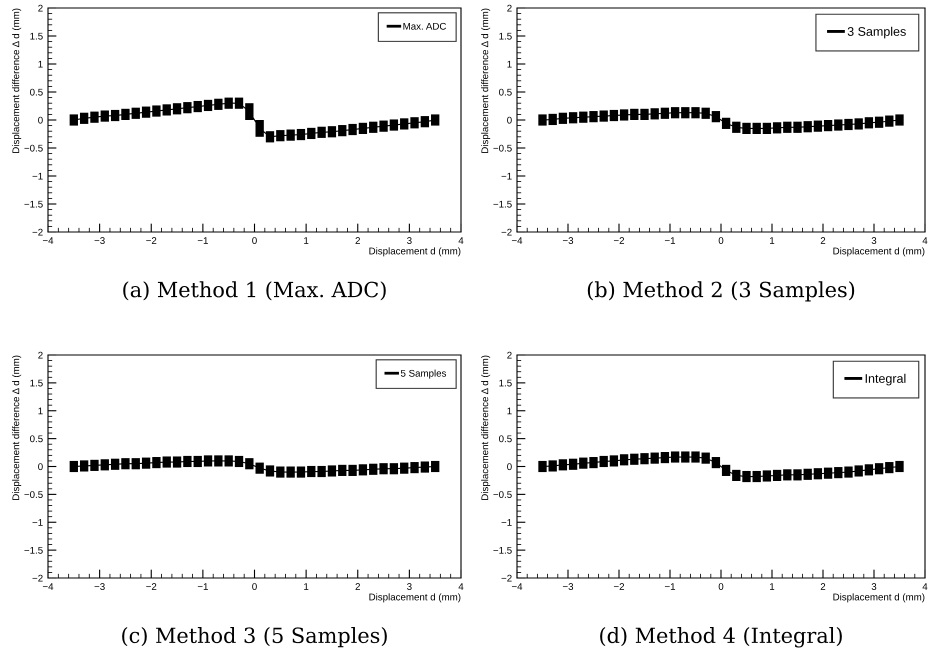 Image resolution: width=938 pixels, height=653 pixels. What do you see at coordinates (886, 380) in the screenshot?
I see `legend-label: Integral` at bounding box center [886, 380].